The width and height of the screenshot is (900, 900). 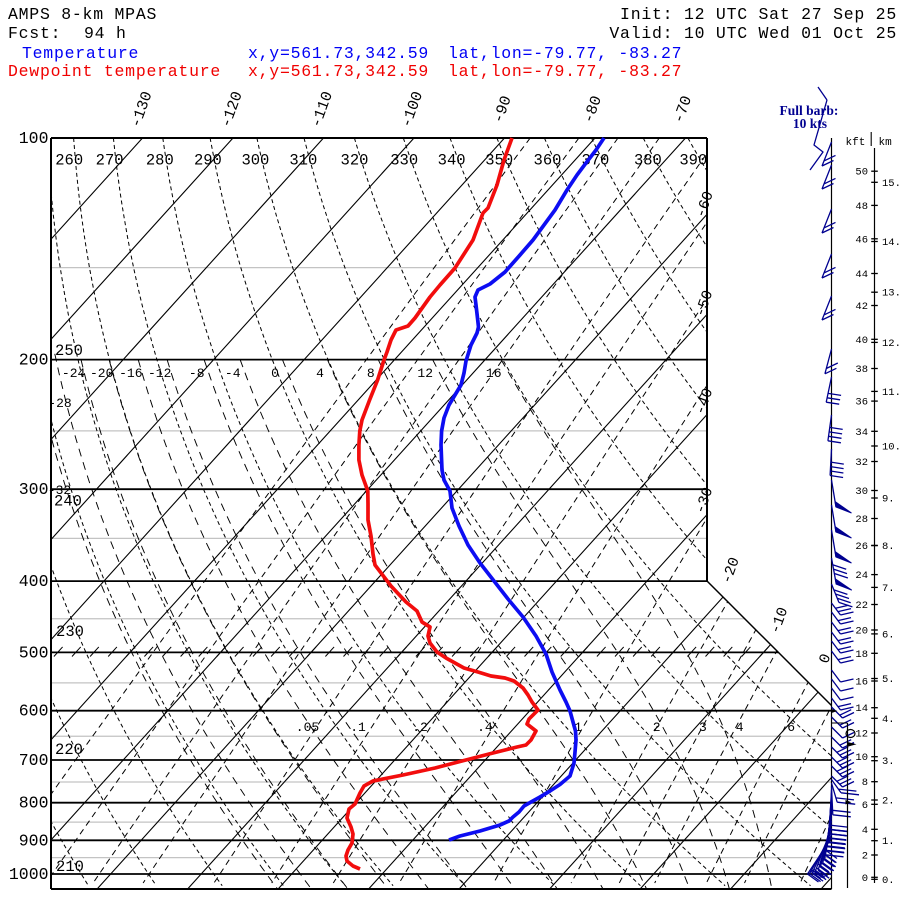 What do you see at coordinates (69, 161) in the screenshot?
I see `svg-text: 260` at bounding box center [69, 161].